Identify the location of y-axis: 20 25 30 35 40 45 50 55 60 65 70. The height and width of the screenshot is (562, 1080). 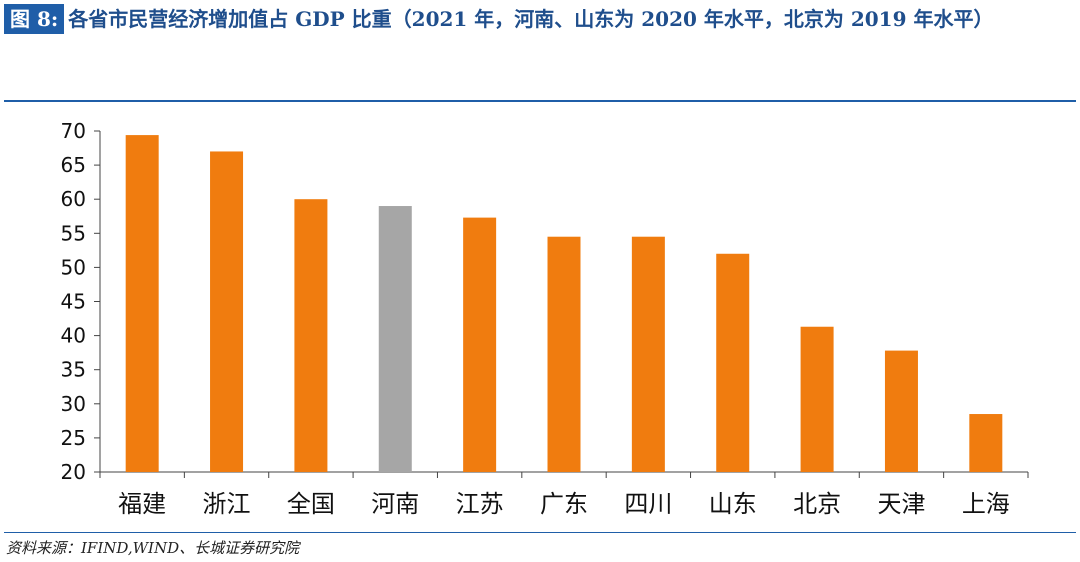
(81, 301).